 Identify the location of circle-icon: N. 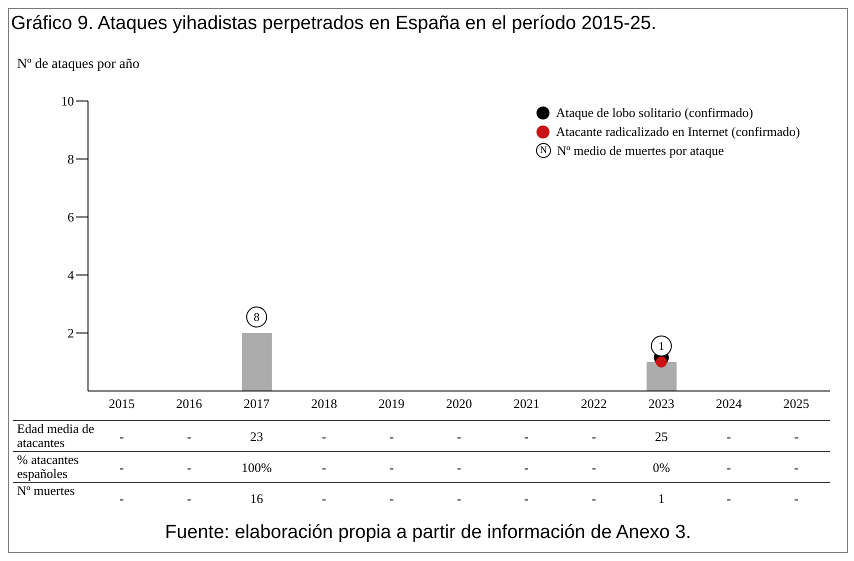
(543, 150).